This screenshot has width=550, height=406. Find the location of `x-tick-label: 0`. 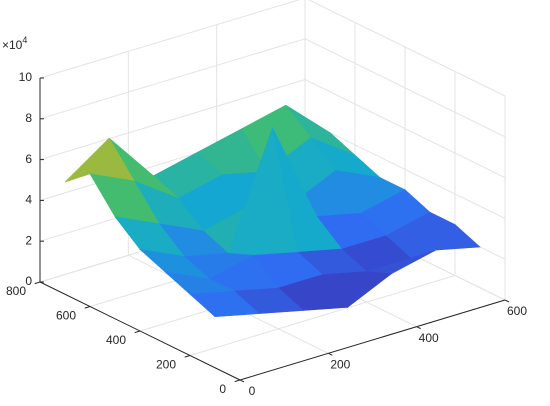

x-tick-label: 0 is located at coordinates (252, 391).